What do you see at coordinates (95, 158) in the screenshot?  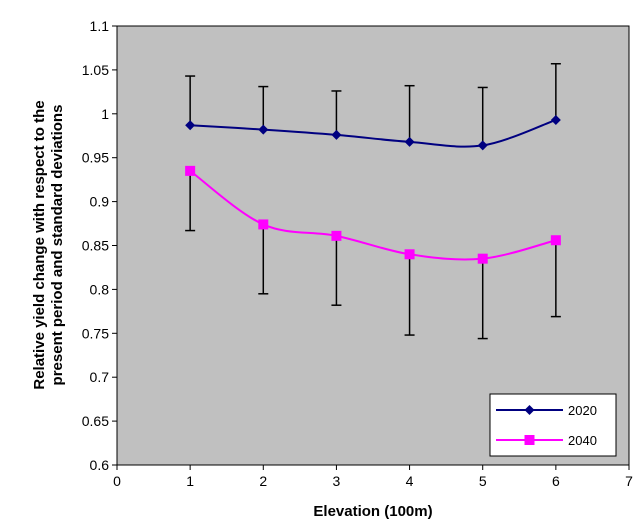 I see `y-tick-label: 0.95` at bounding box center [95, 158].